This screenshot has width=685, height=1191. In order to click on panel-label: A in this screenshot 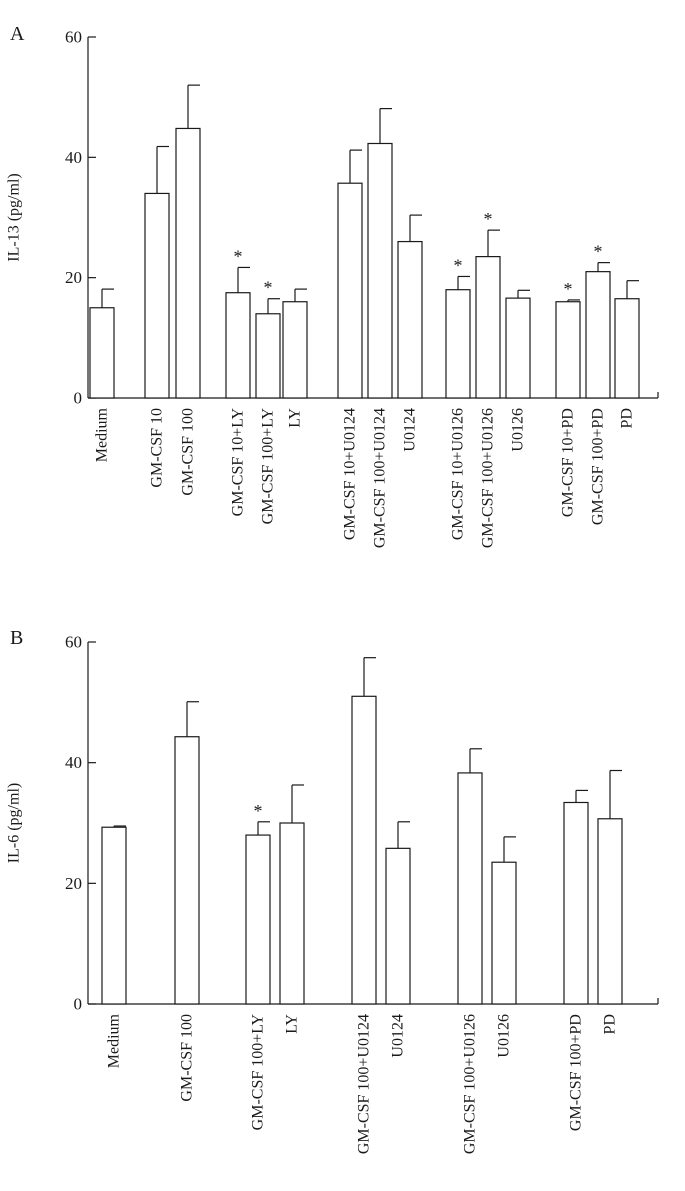, I will do `click(17, 34)`.